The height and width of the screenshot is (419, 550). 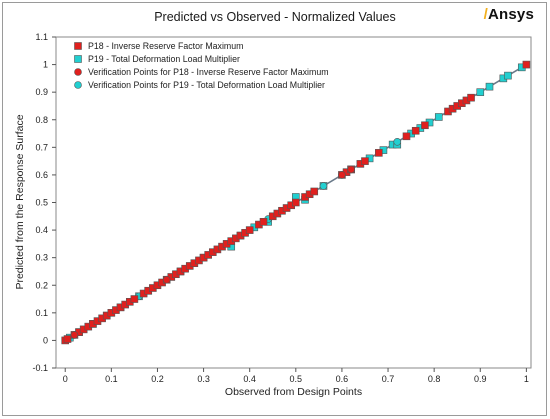 I want to click on x-tick-label: 0.3, so click(x=203, y=379).